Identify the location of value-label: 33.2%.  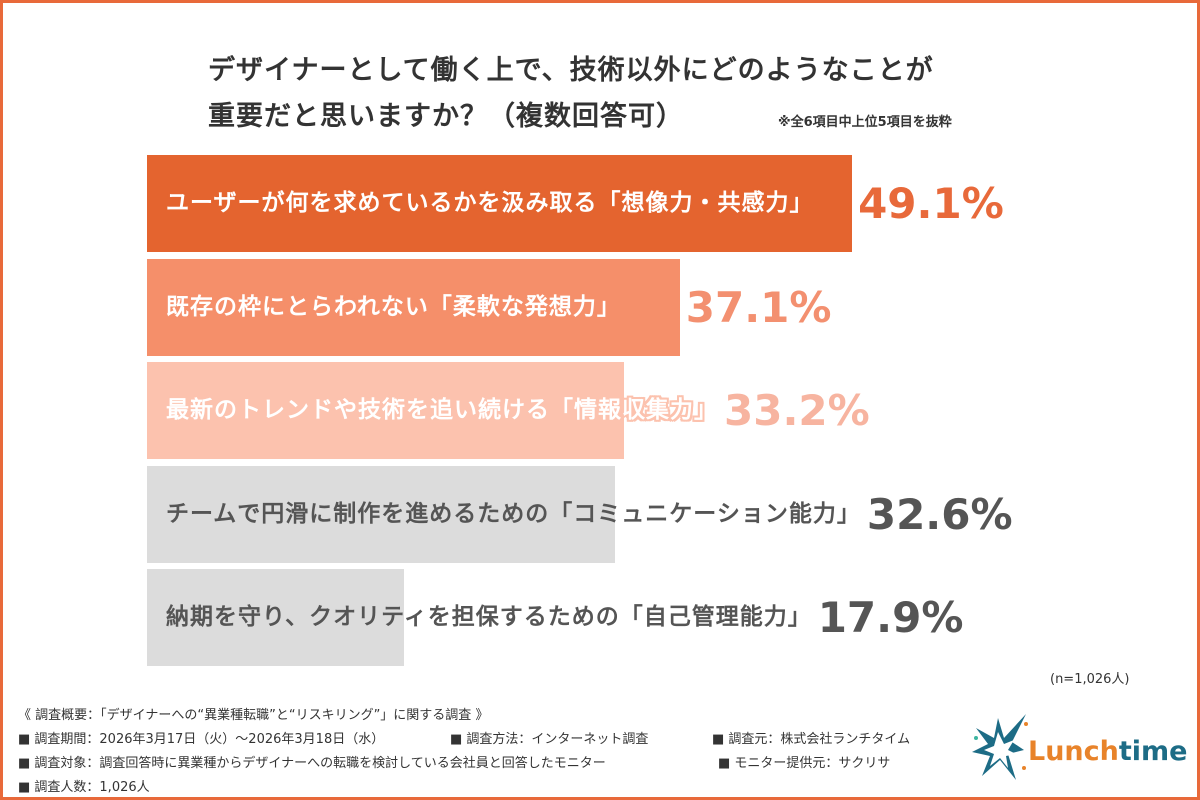
(797, 410).